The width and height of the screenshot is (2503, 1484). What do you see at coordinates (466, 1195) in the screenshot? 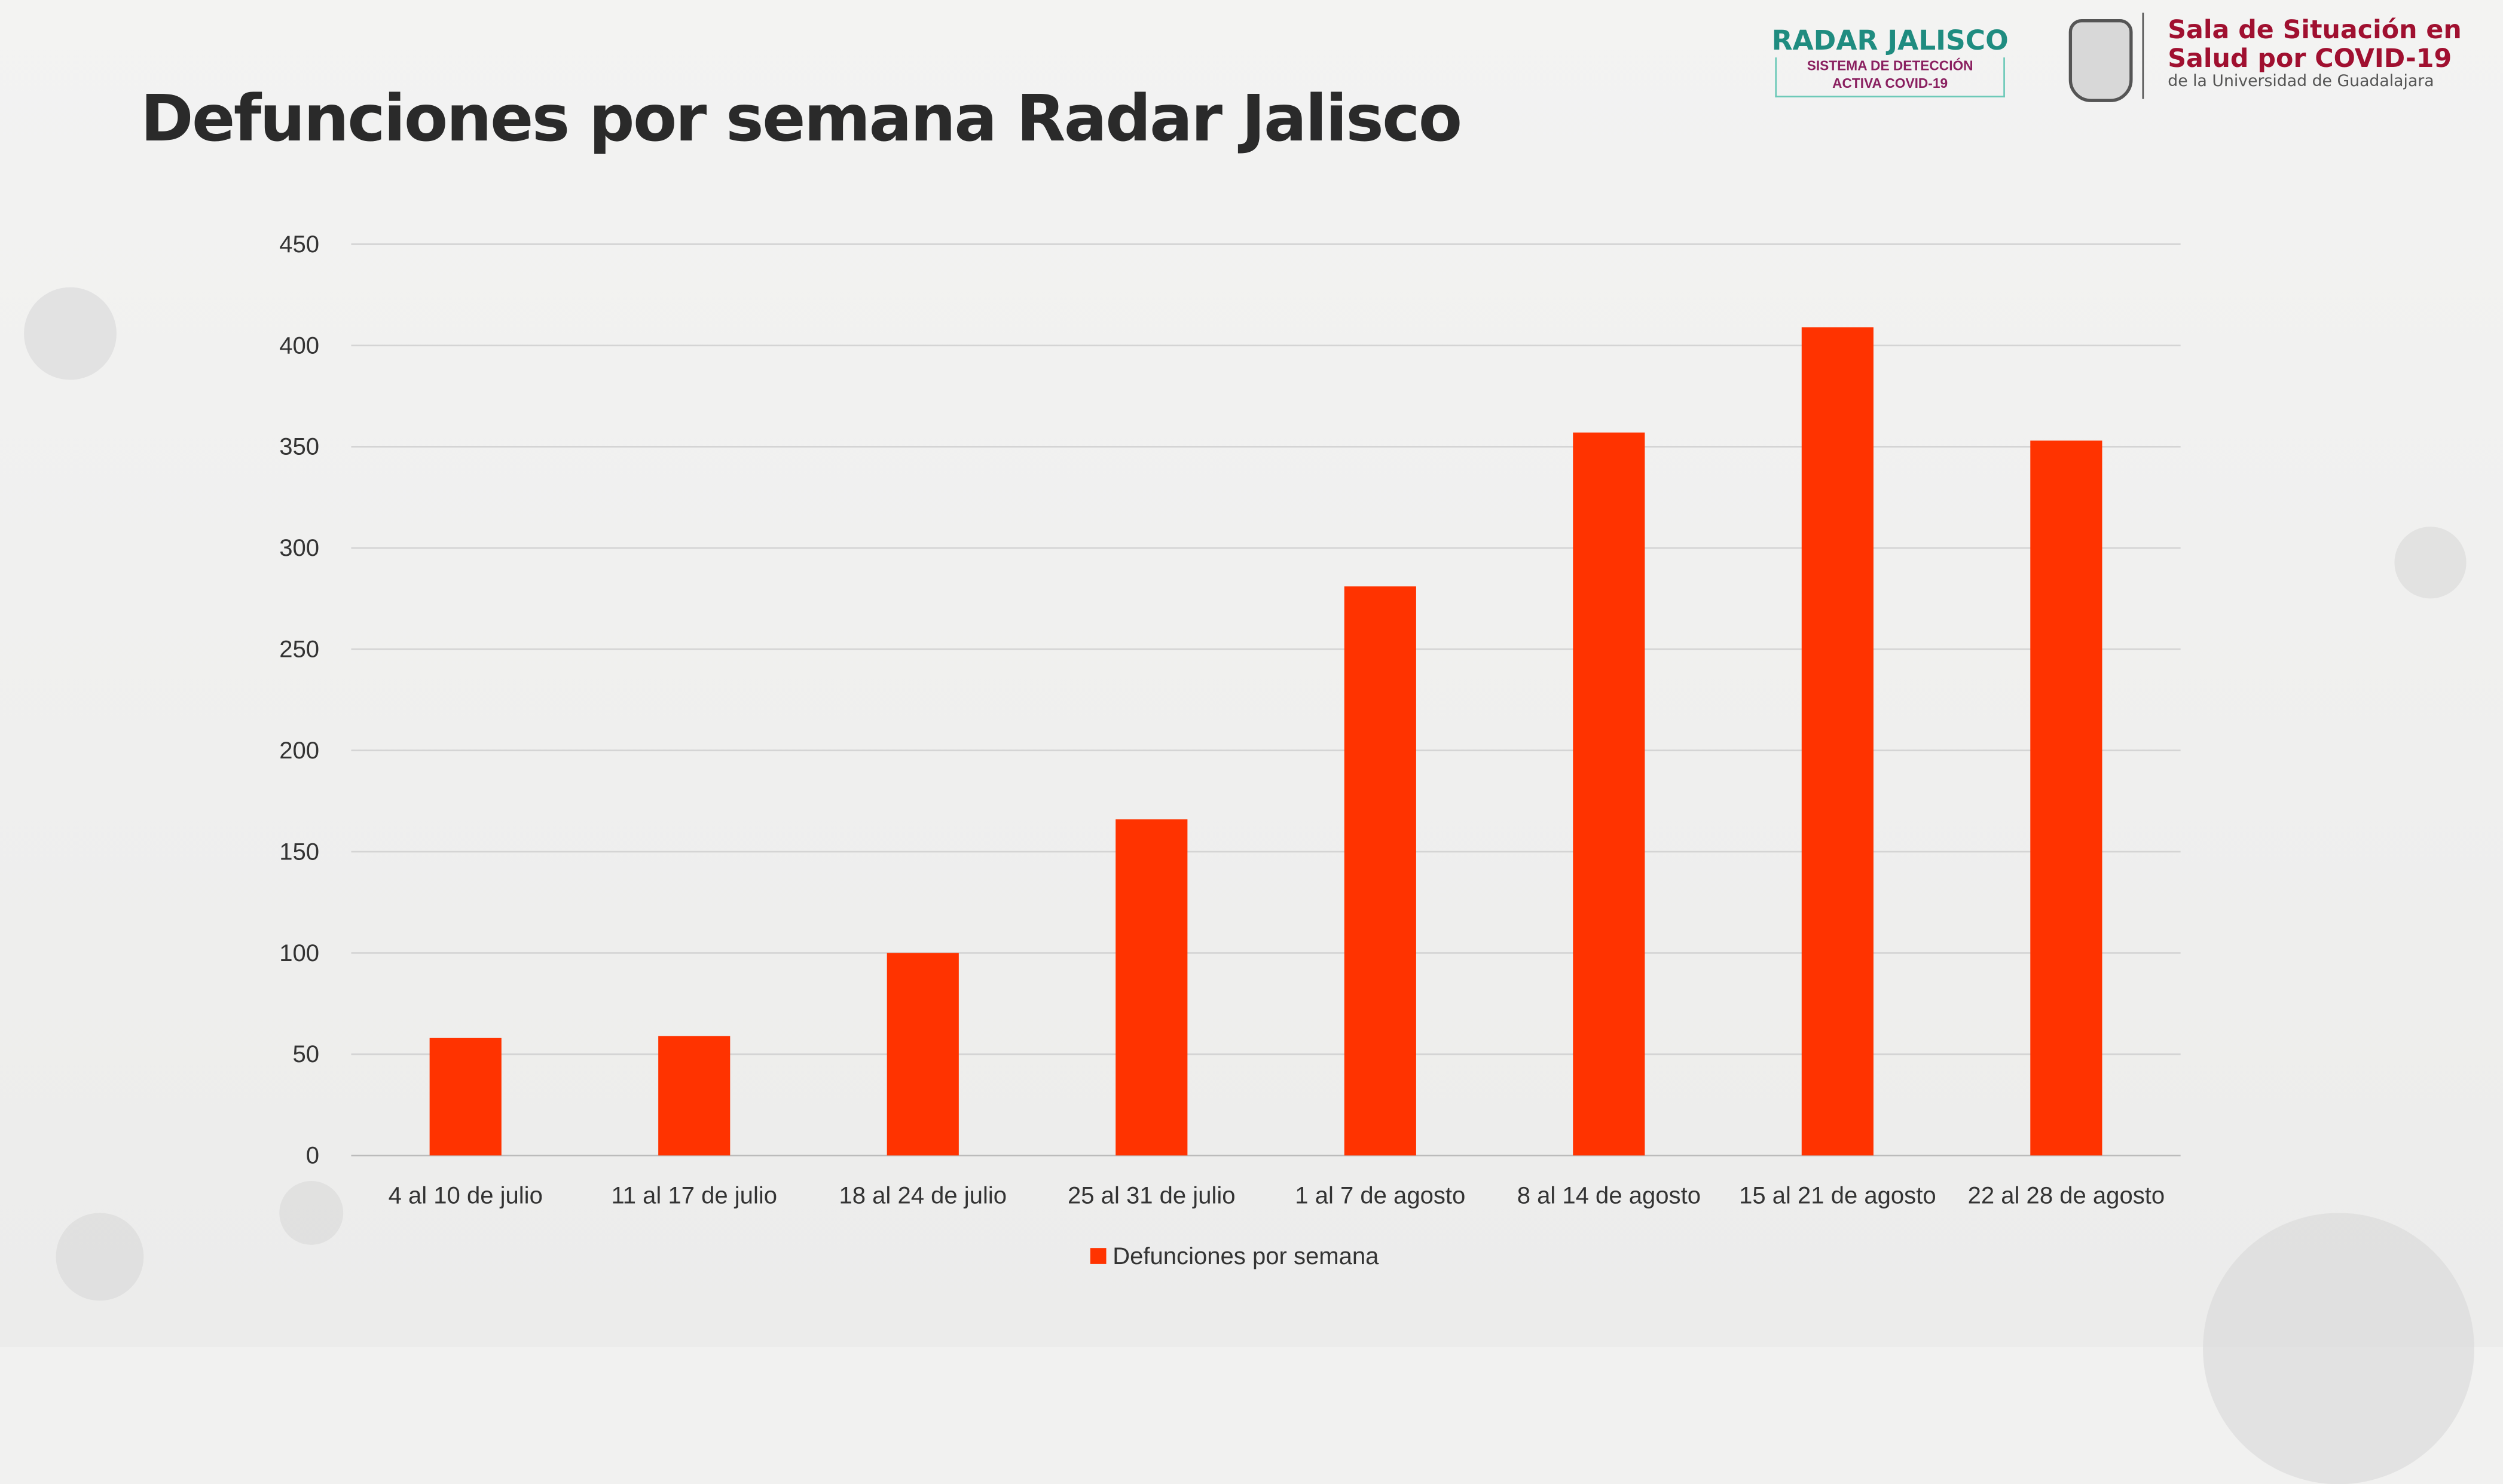
I see `x-tick-label: 4 al 10 de julio` at bounding box center [466, 1195].